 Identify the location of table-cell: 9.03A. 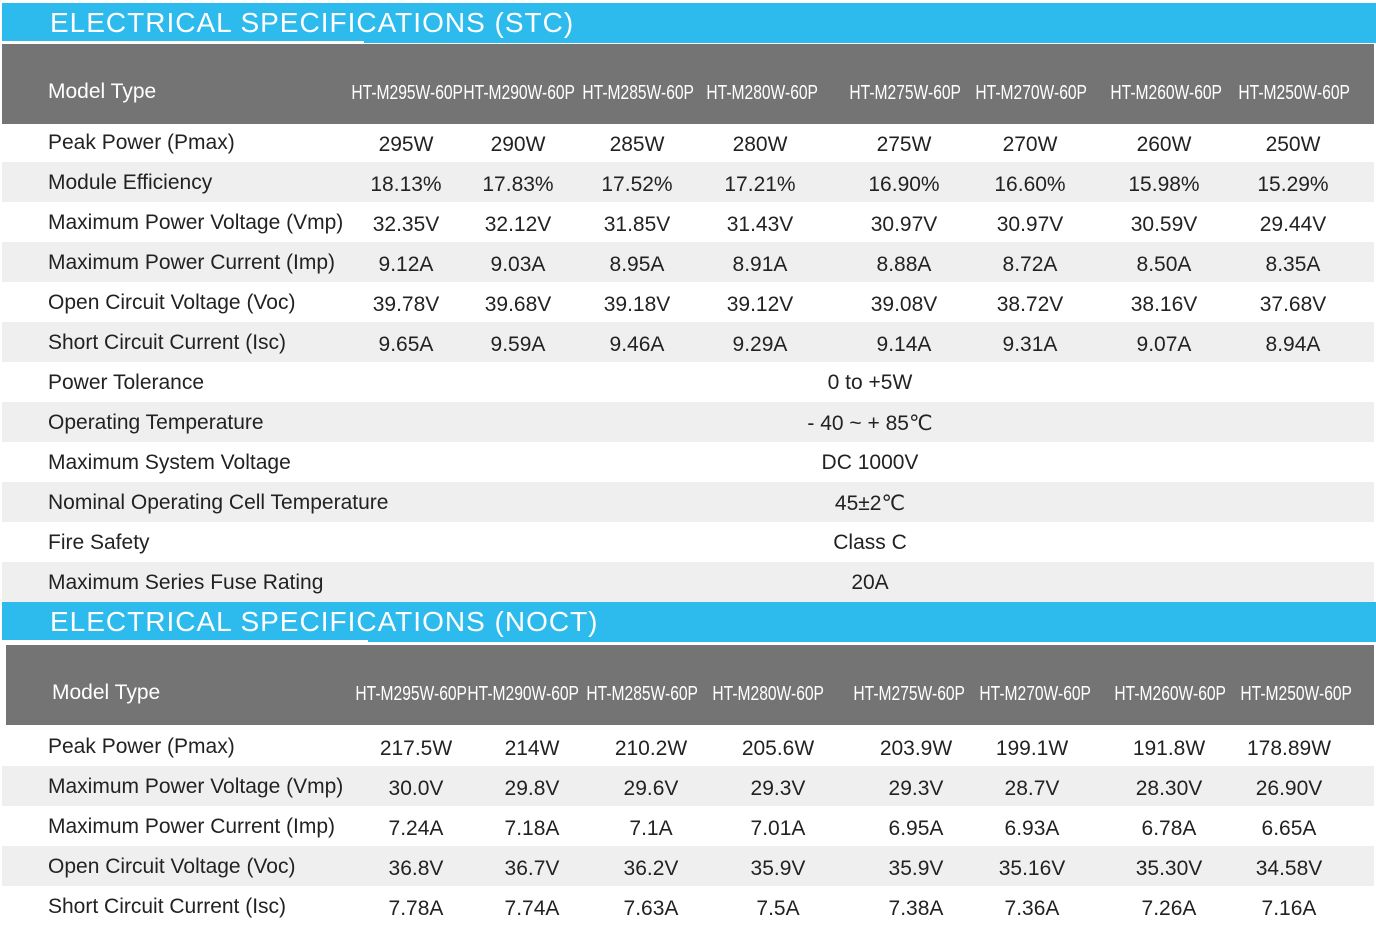
(518, 264).